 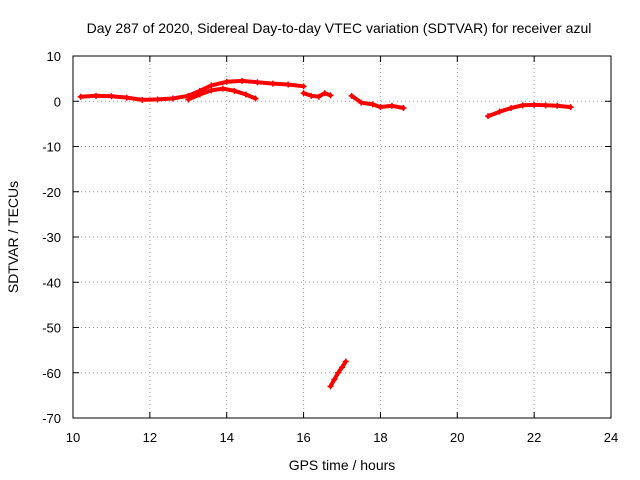 What do you see at coordinates (611, 437) in the screenshot?
I see `x-tick-label: 24` at bounding box center [611, 437].